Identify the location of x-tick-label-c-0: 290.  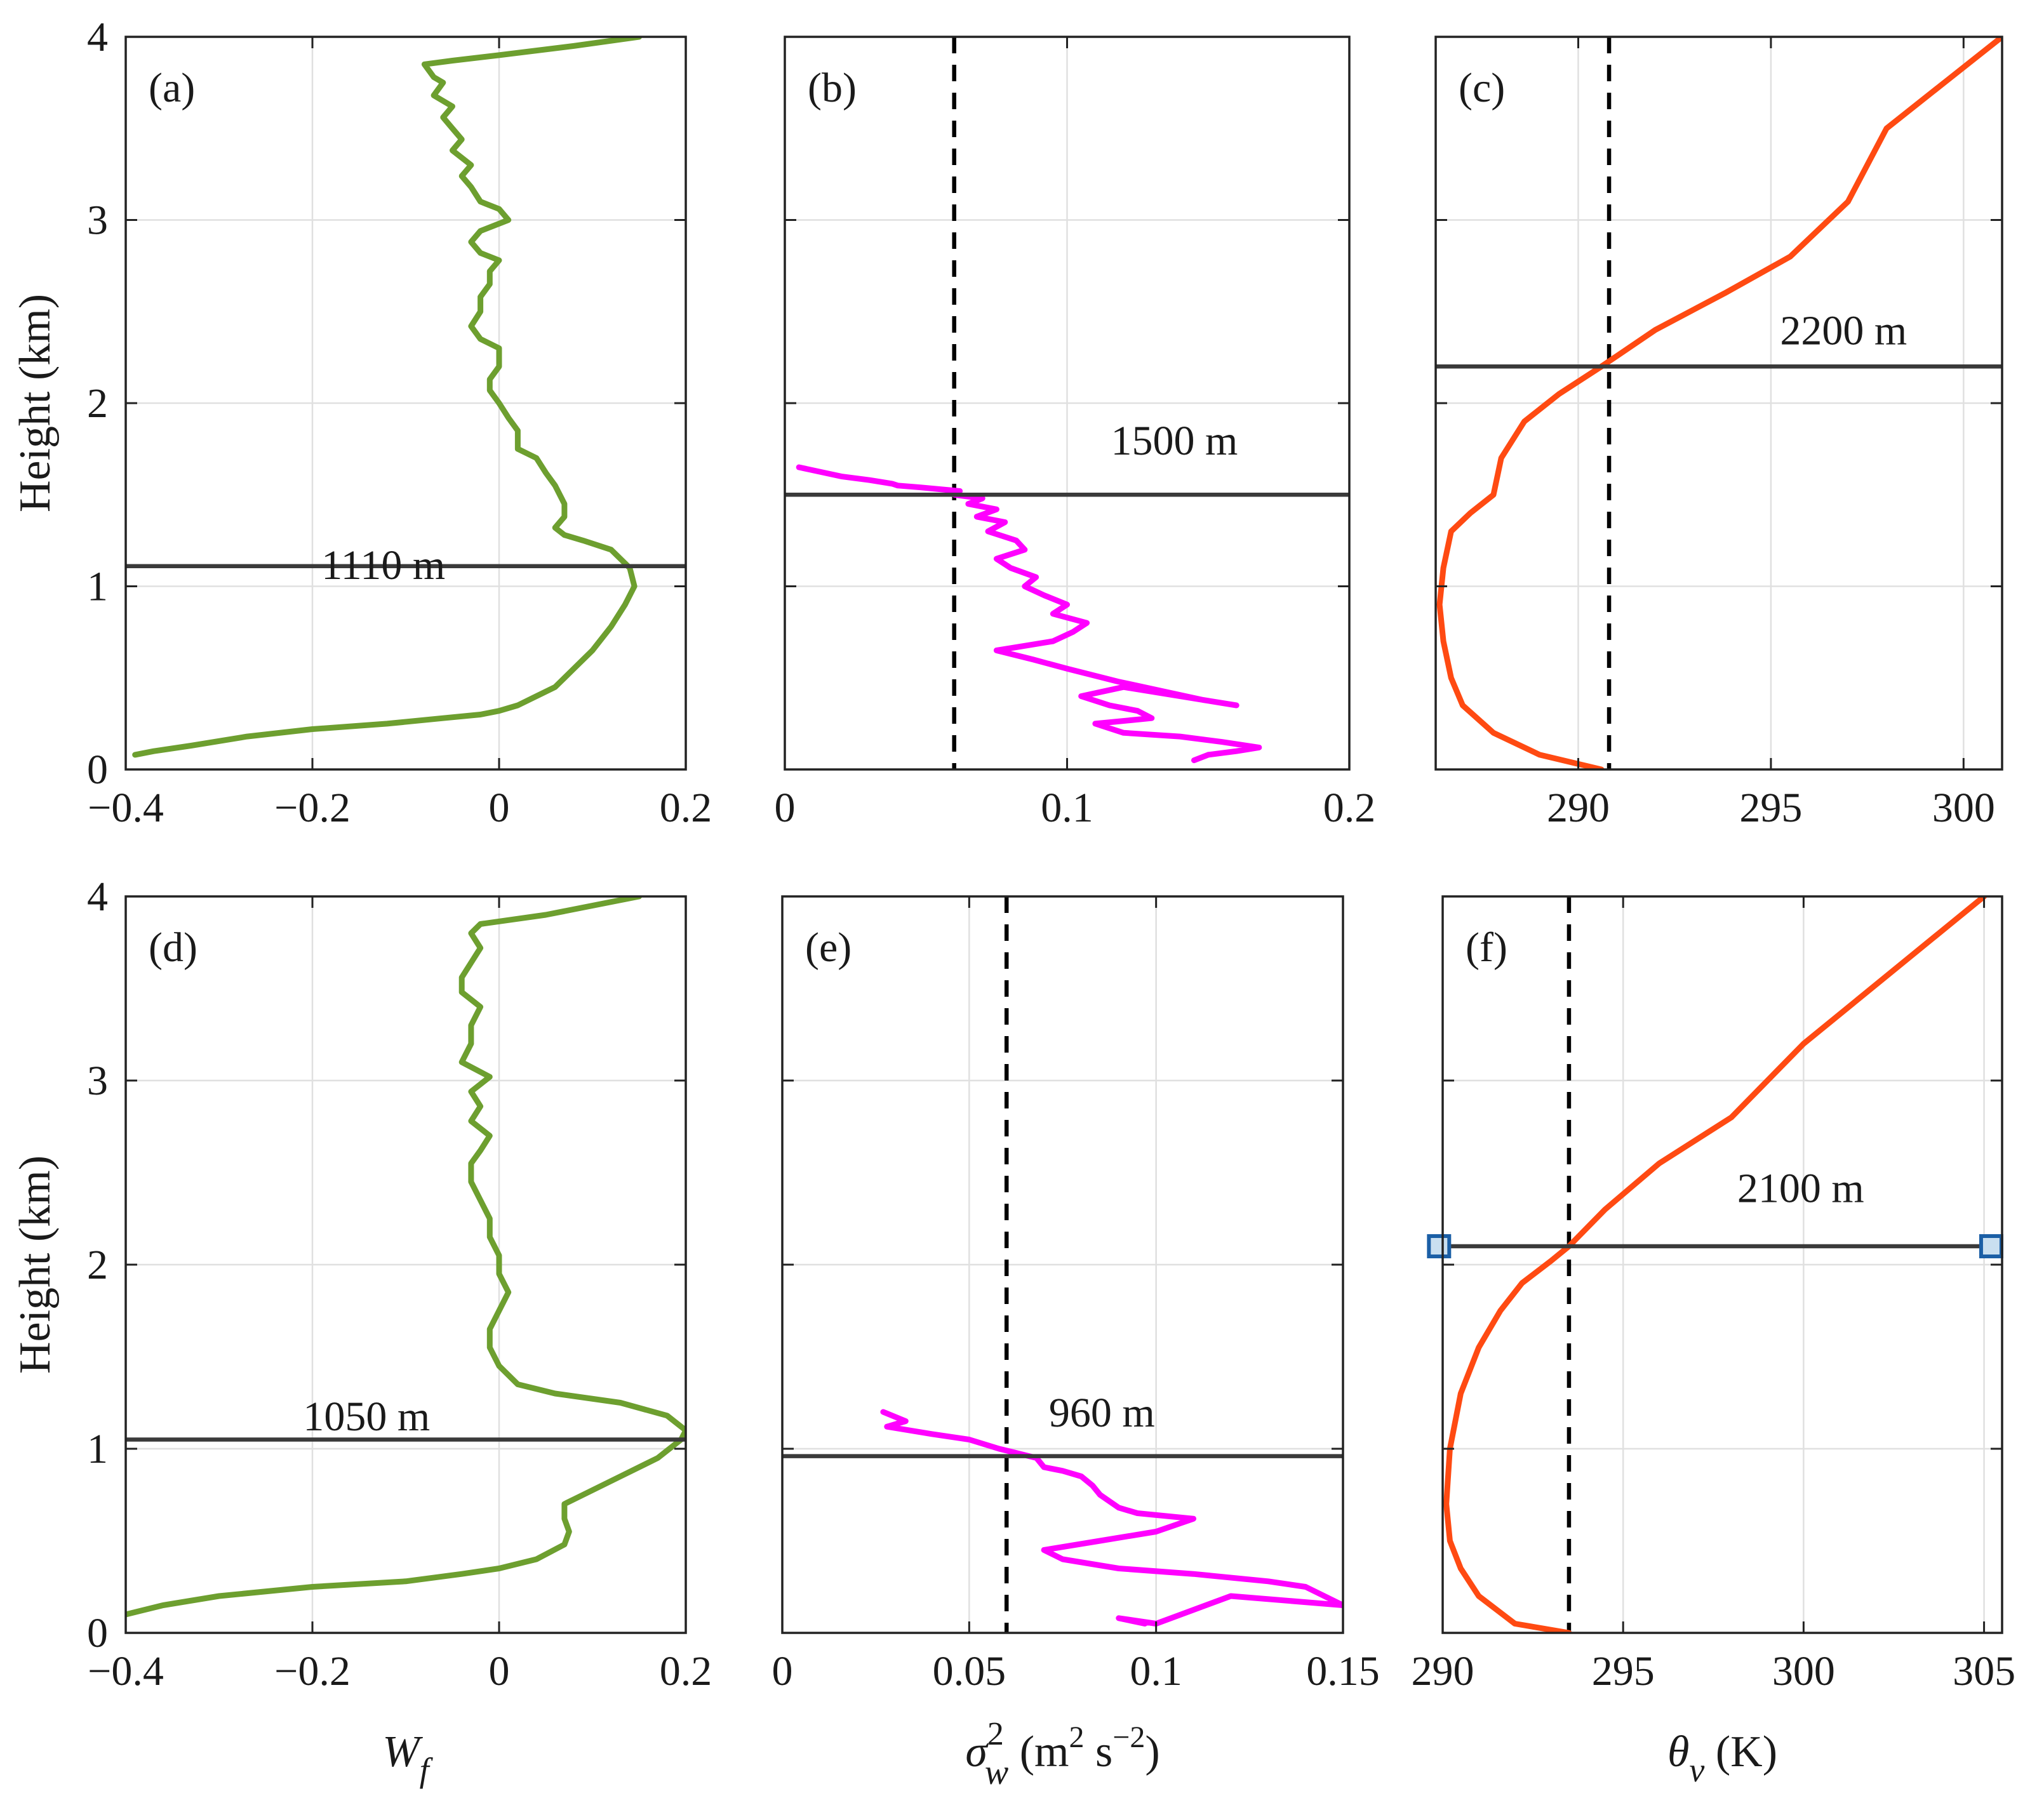
(1578, 808).